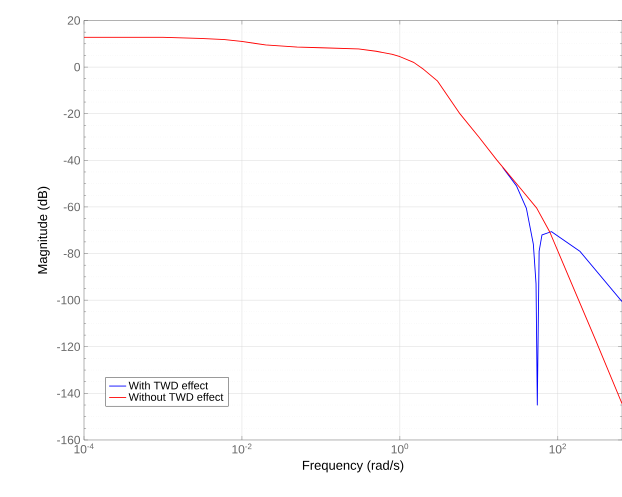 This screenshot has width=622, height=497. Describe the element at coordinates (84, 449) in the screenshot. I see `x-tick-label: 10$^{-4}$` at that location.